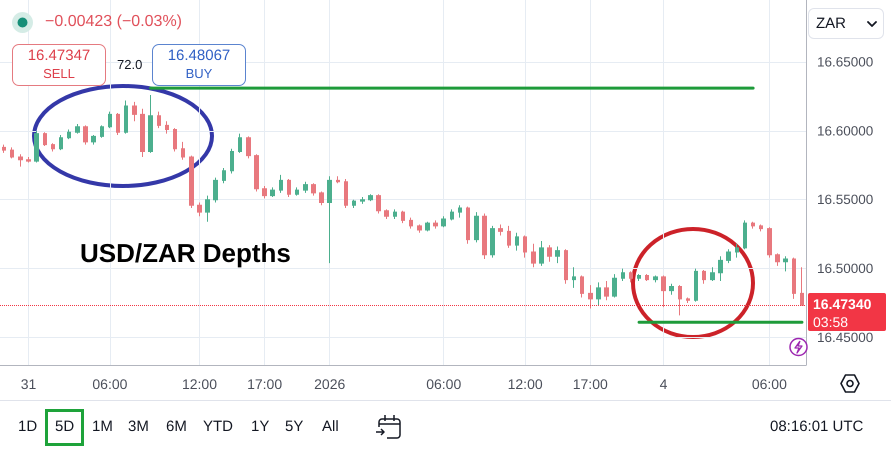 The width and height of the screenshot is (891, 450). Describe the element at coordinates (845, 130) in the screenshot. I see `y-tick-label: 16.60000` at that location.